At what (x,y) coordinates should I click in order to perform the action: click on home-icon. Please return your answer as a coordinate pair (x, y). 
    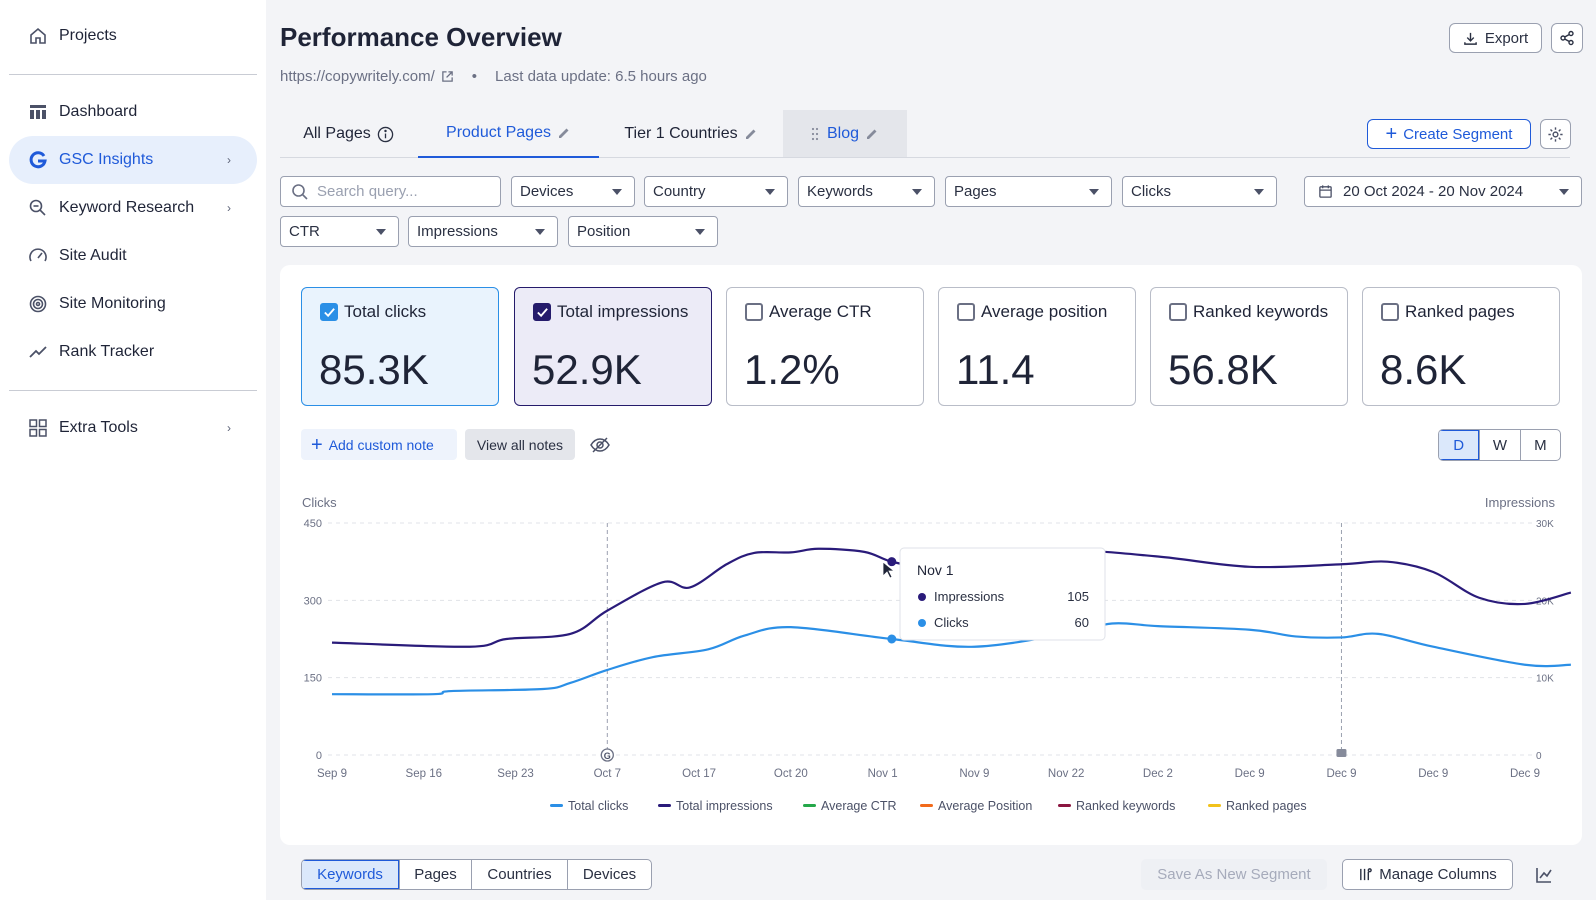
    Looking at the image, I should click on (38, 36).